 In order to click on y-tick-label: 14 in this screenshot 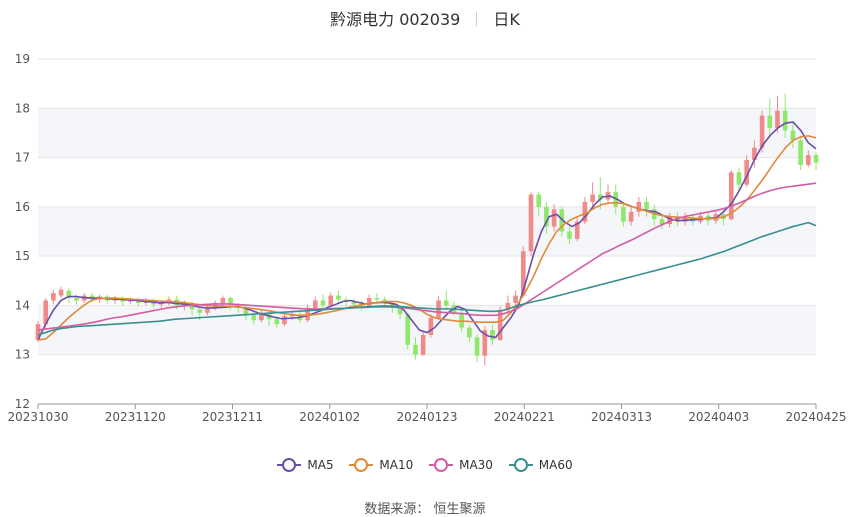, I will do `click(22, 305)`.